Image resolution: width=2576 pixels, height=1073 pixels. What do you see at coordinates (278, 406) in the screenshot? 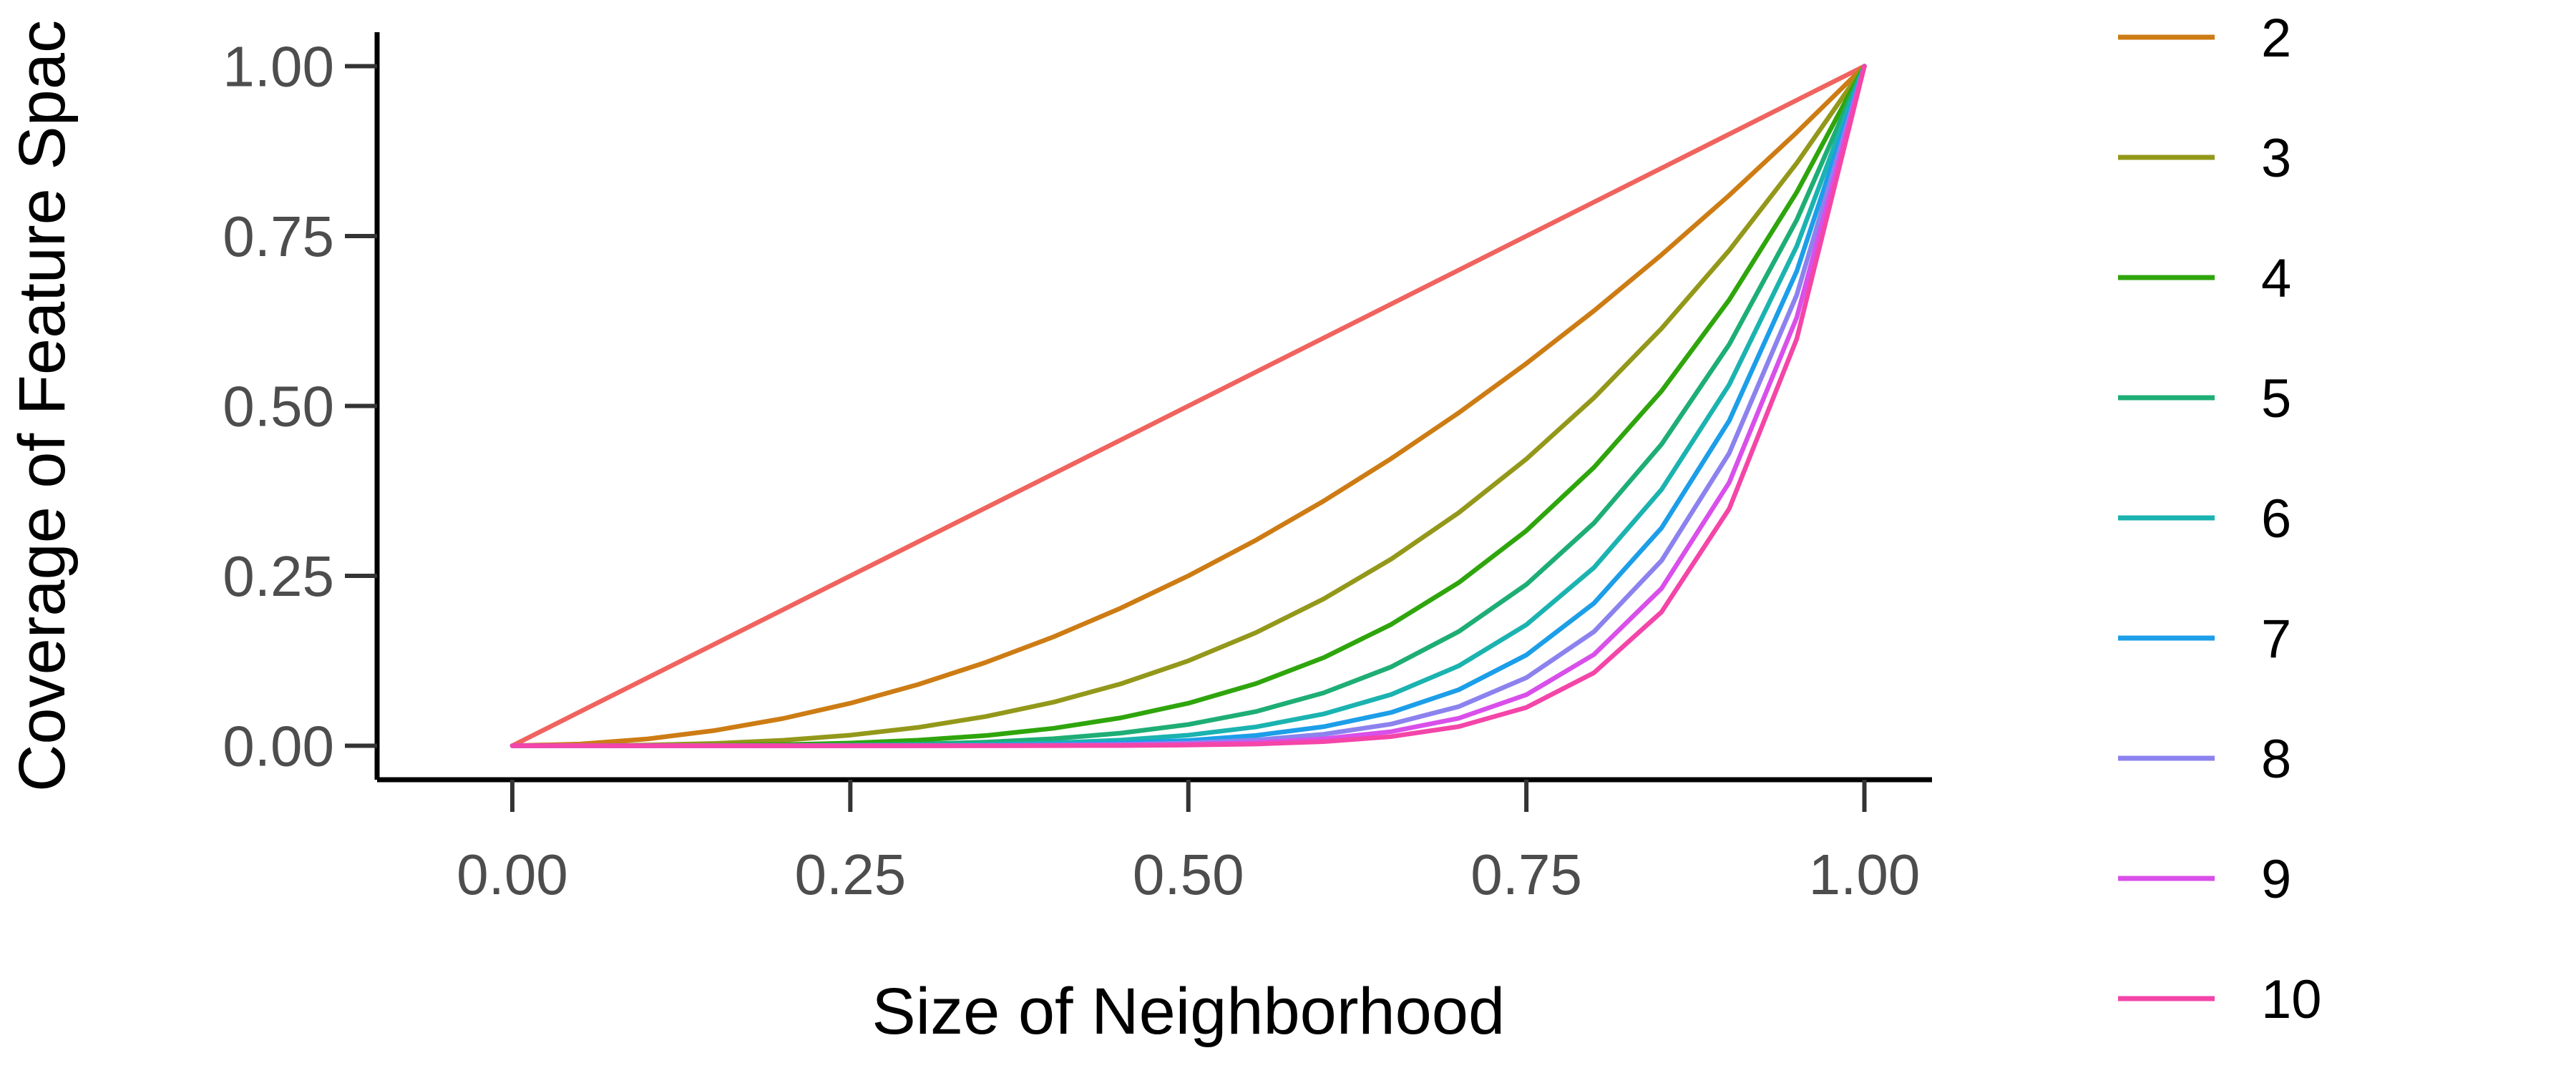
I see `y-tick-label: 0.50` at bounding box center [278, 406].